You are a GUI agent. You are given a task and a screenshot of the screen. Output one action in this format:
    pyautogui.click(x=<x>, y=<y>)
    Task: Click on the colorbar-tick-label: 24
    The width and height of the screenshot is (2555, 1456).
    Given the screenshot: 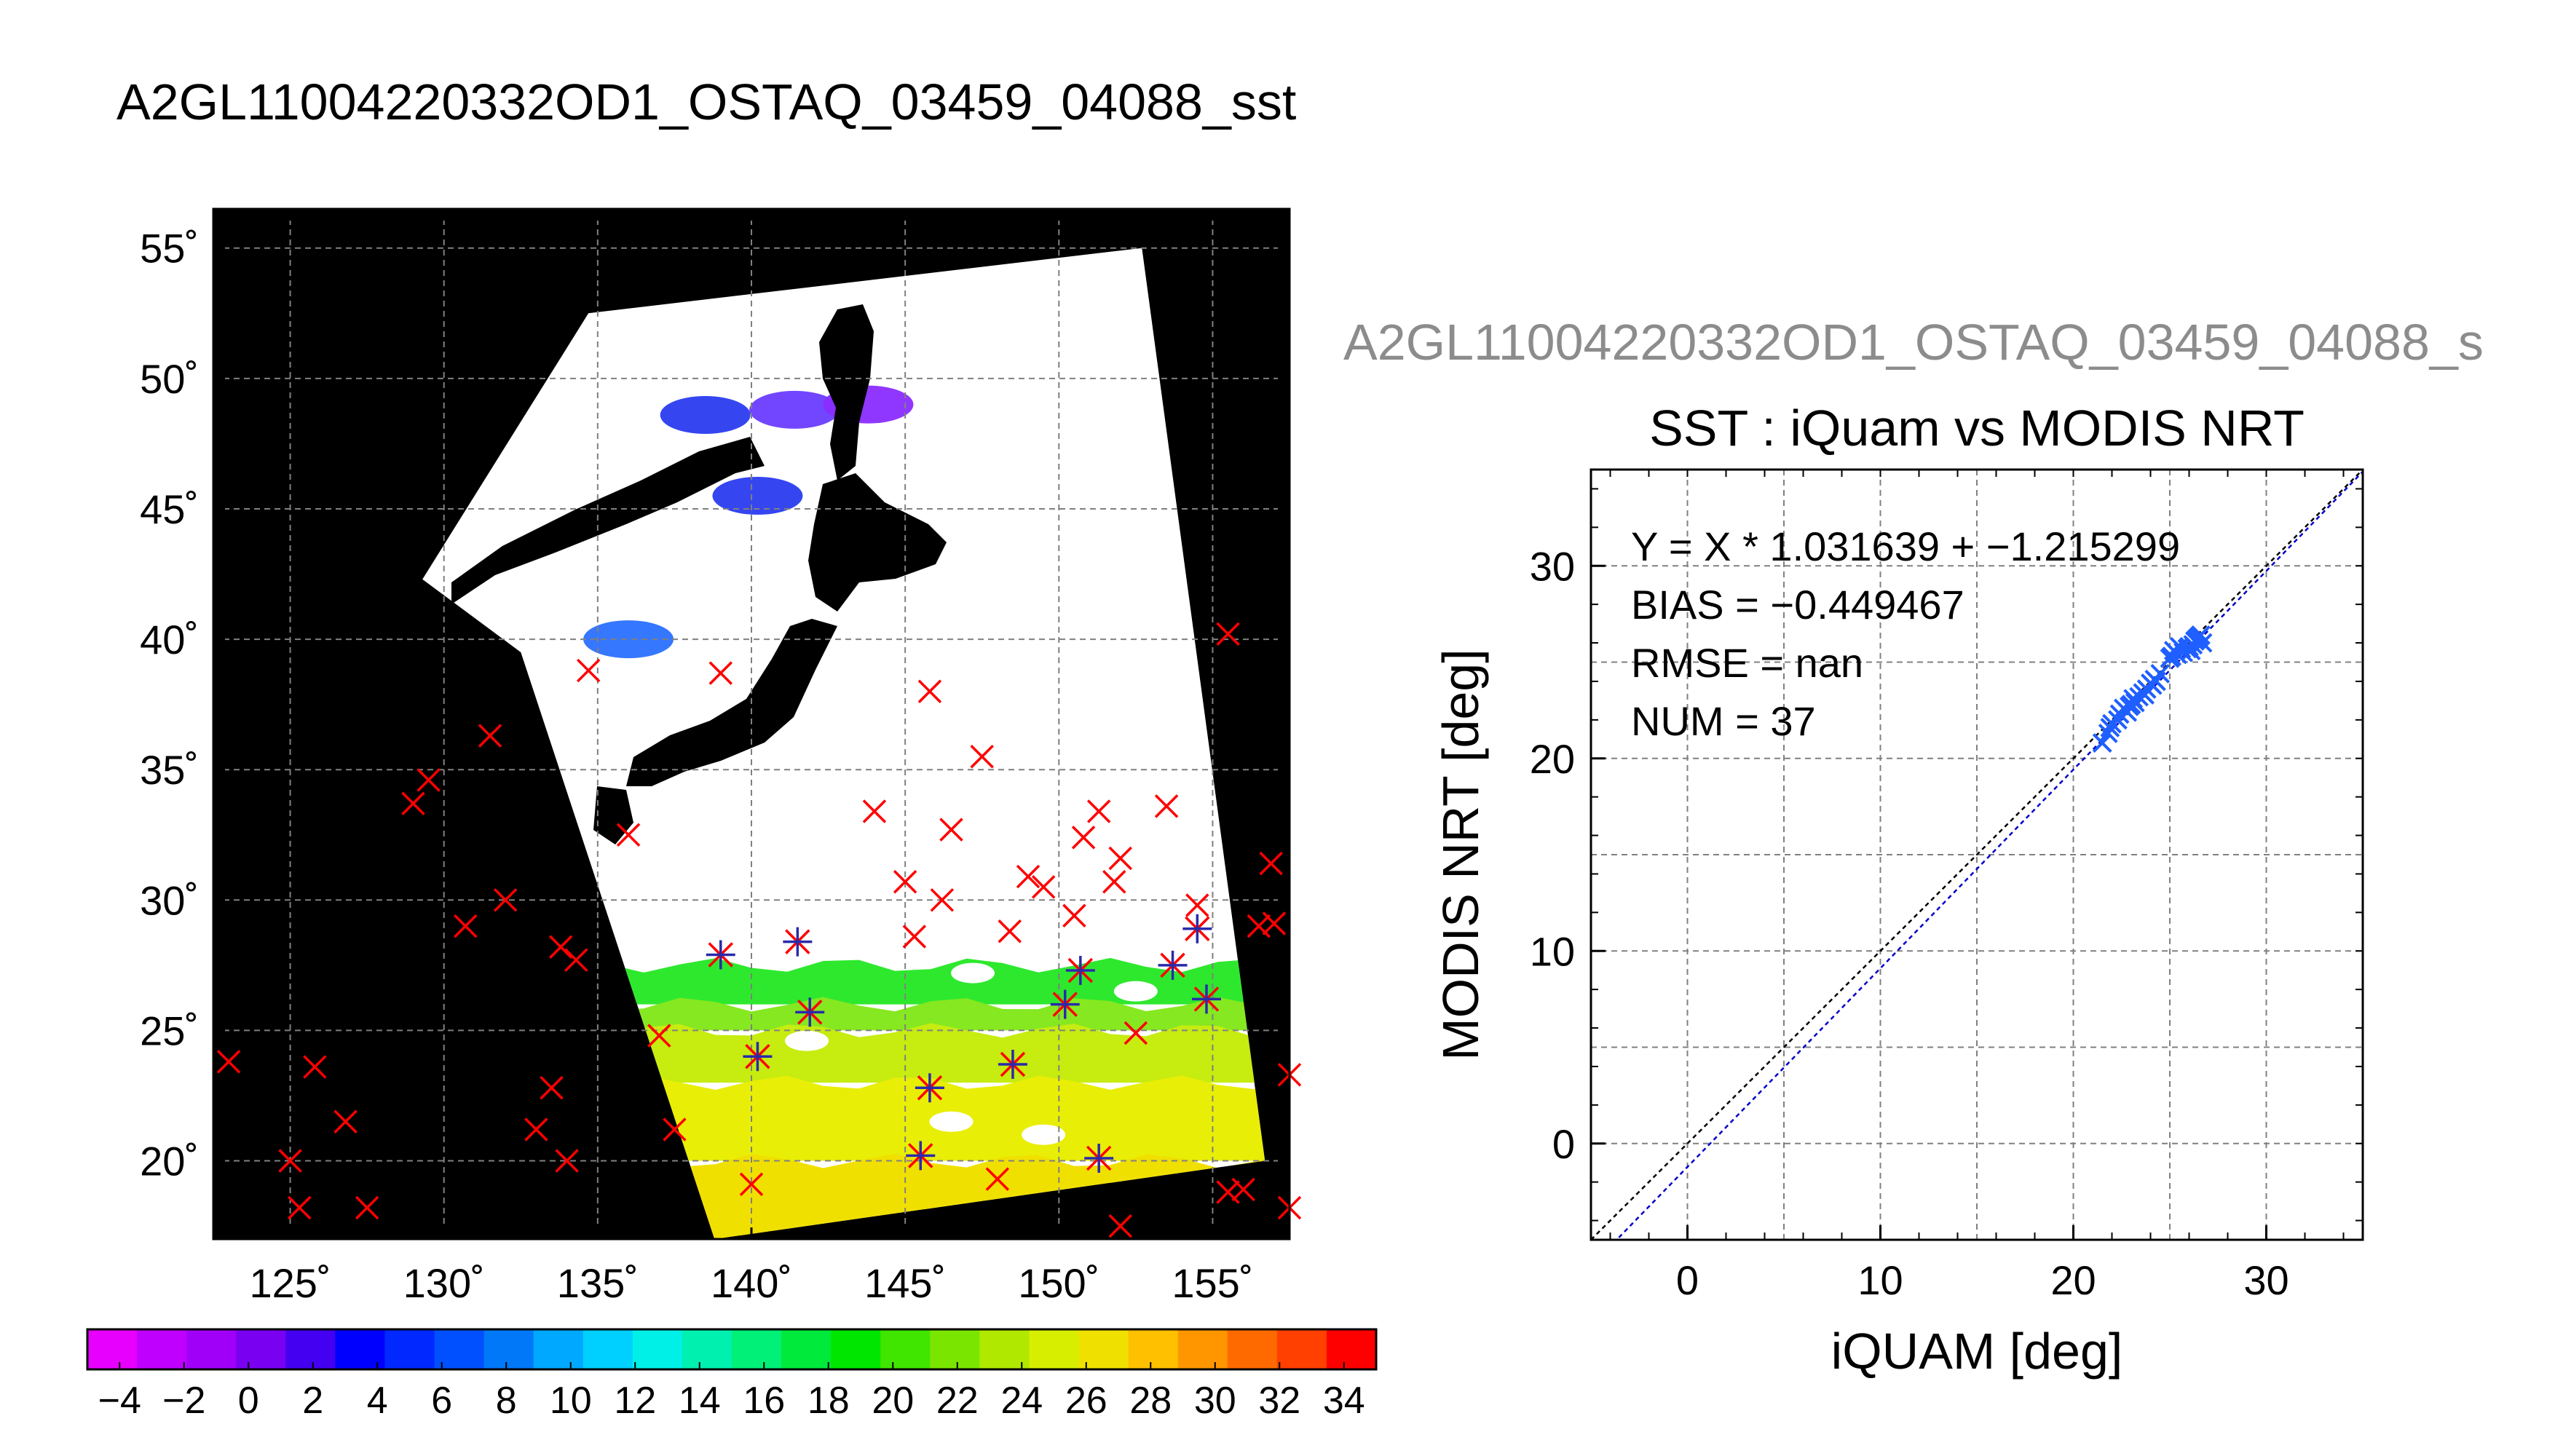 What is the action you would take?
    pyautogui.click(x=1021, y=1401)
    